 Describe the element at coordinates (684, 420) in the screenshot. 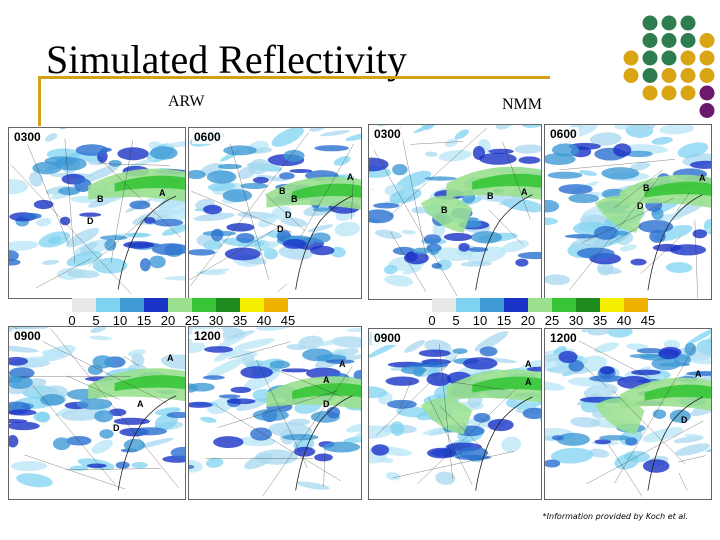

I see `map-marker: D` at that location.